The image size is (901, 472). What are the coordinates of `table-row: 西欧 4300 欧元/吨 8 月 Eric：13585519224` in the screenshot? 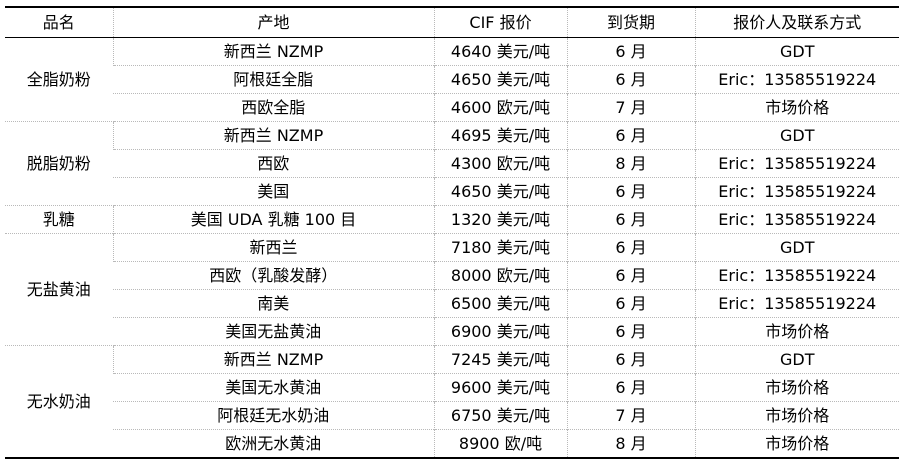 It's located at (452, 163).